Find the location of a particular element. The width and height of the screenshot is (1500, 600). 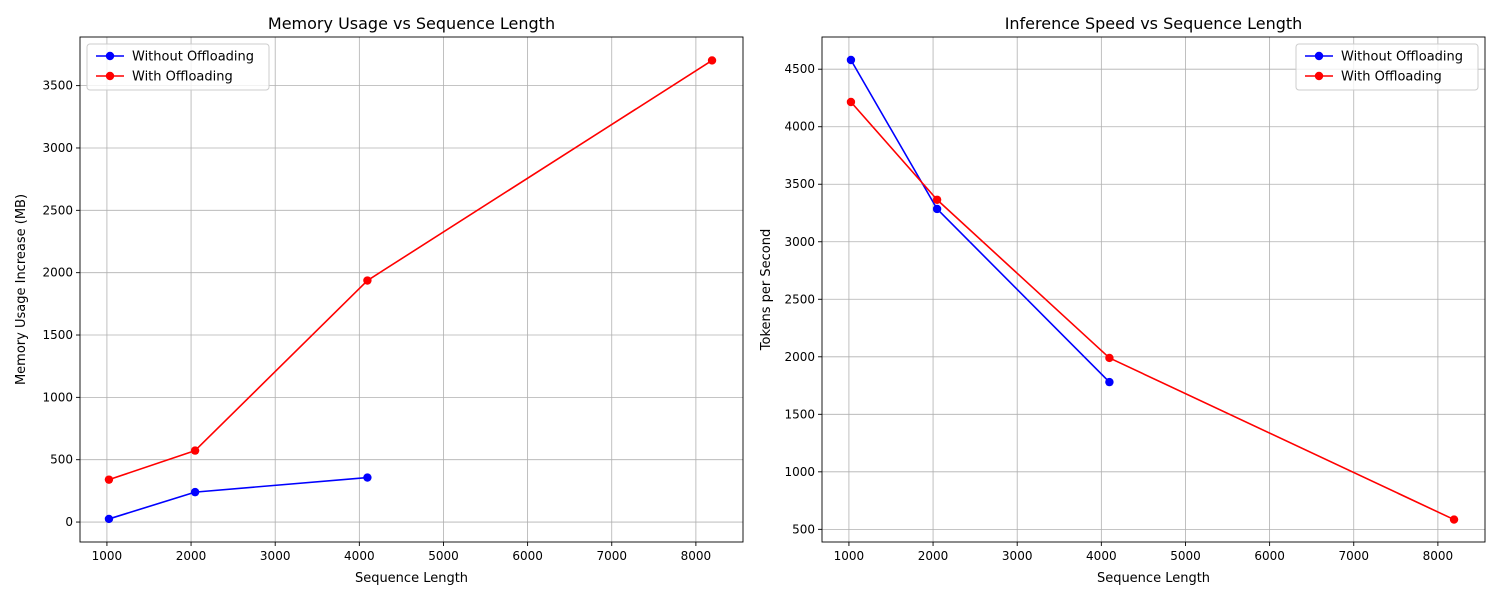

y-axis-label: Tokens per Second is located at coordinates (766, 290).